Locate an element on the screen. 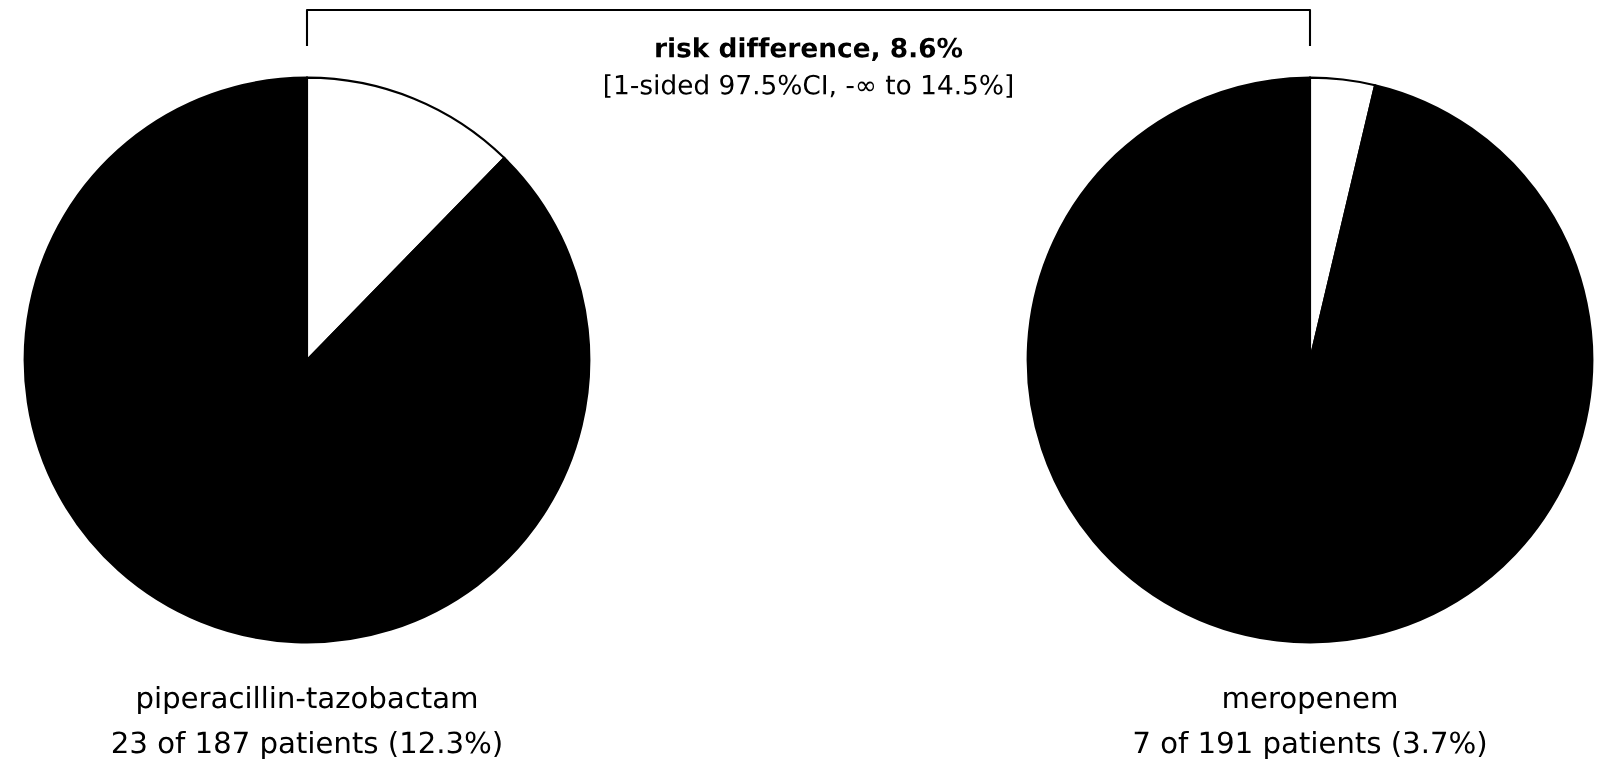  text: [1-sided 97.5%CI, -∞ to 14.5%] is located at coordinates (808, 86).